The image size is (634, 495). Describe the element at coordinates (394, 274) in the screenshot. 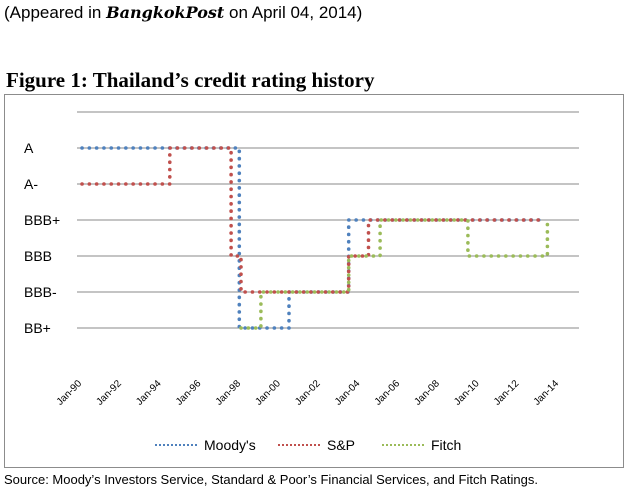

I see `series-line-fitch` at that location.